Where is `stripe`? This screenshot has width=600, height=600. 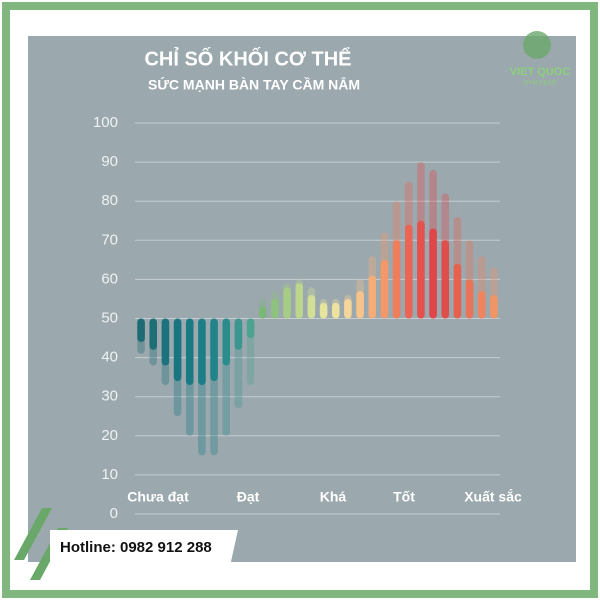 stripe is located at coordinates (33, 534).